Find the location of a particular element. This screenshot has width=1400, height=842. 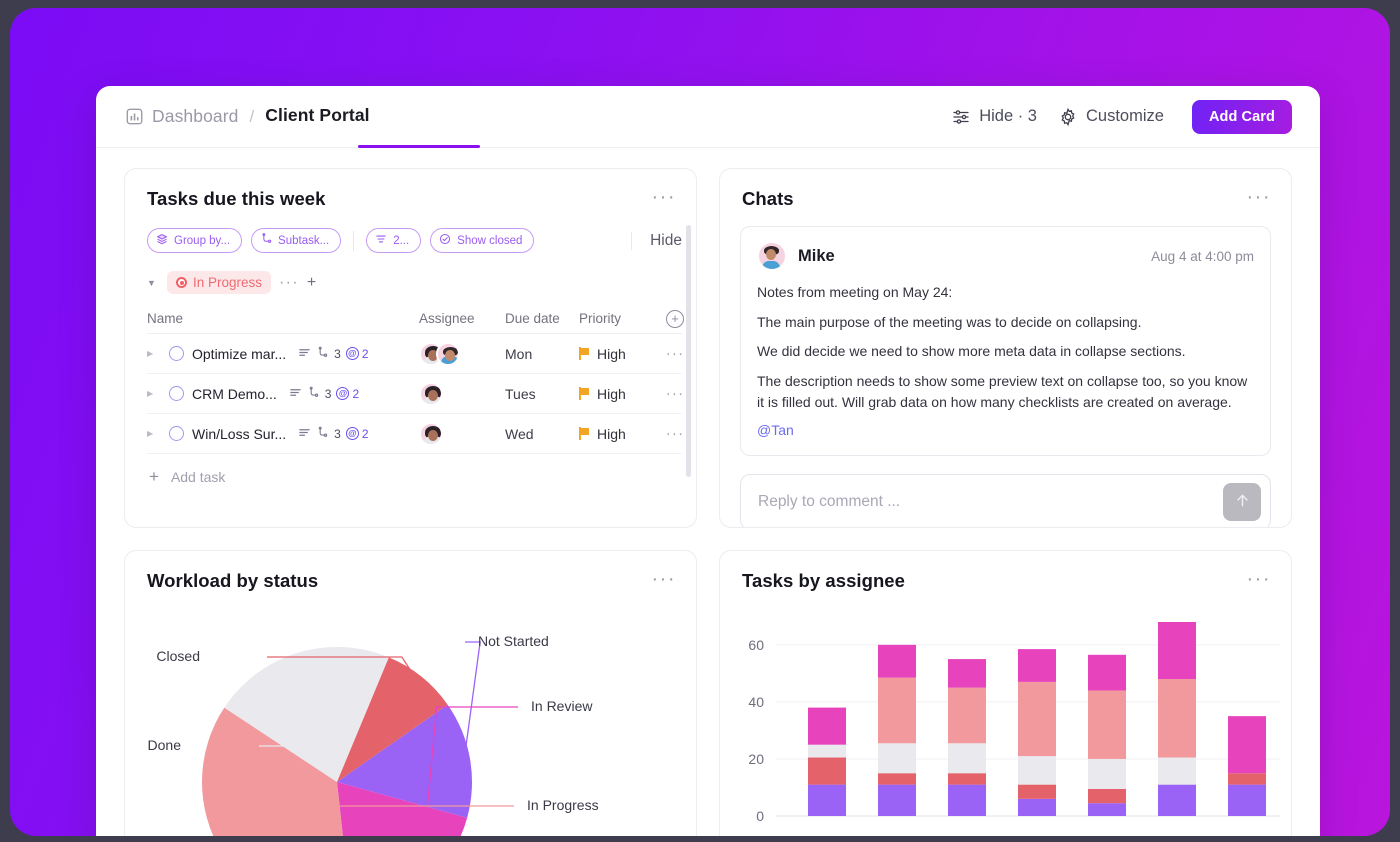

tasks-card-title: Tasks due this week is located at coordinates (236, 198).